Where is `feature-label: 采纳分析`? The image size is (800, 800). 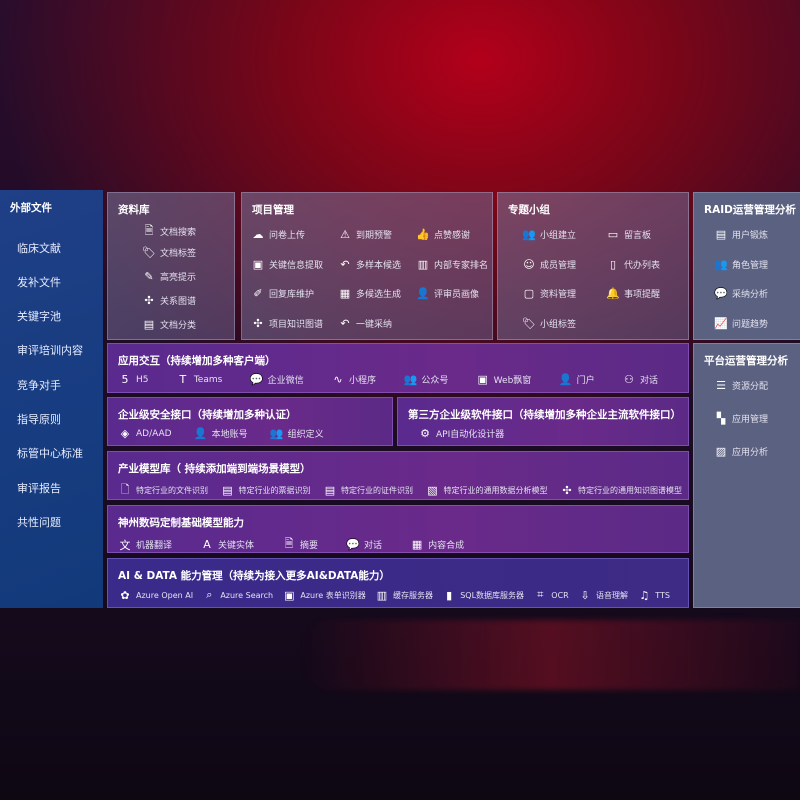 feature-label: 采纳分析 is located at coordinates (750, 295).